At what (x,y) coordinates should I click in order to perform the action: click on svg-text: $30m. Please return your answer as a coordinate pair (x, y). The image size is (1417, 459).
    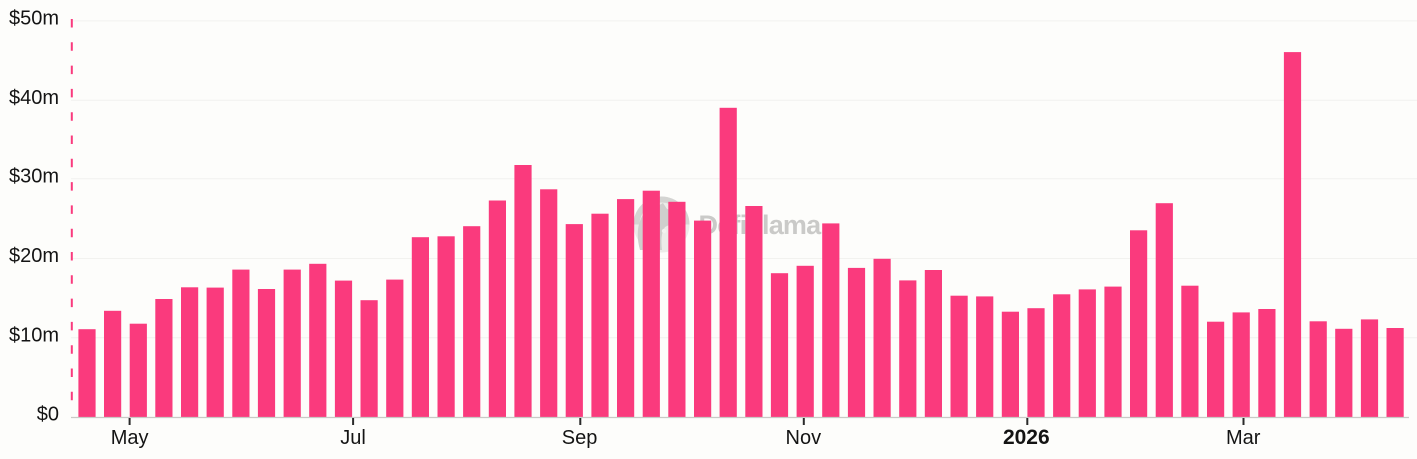
    Looking at the image, I should click on (34, 177).